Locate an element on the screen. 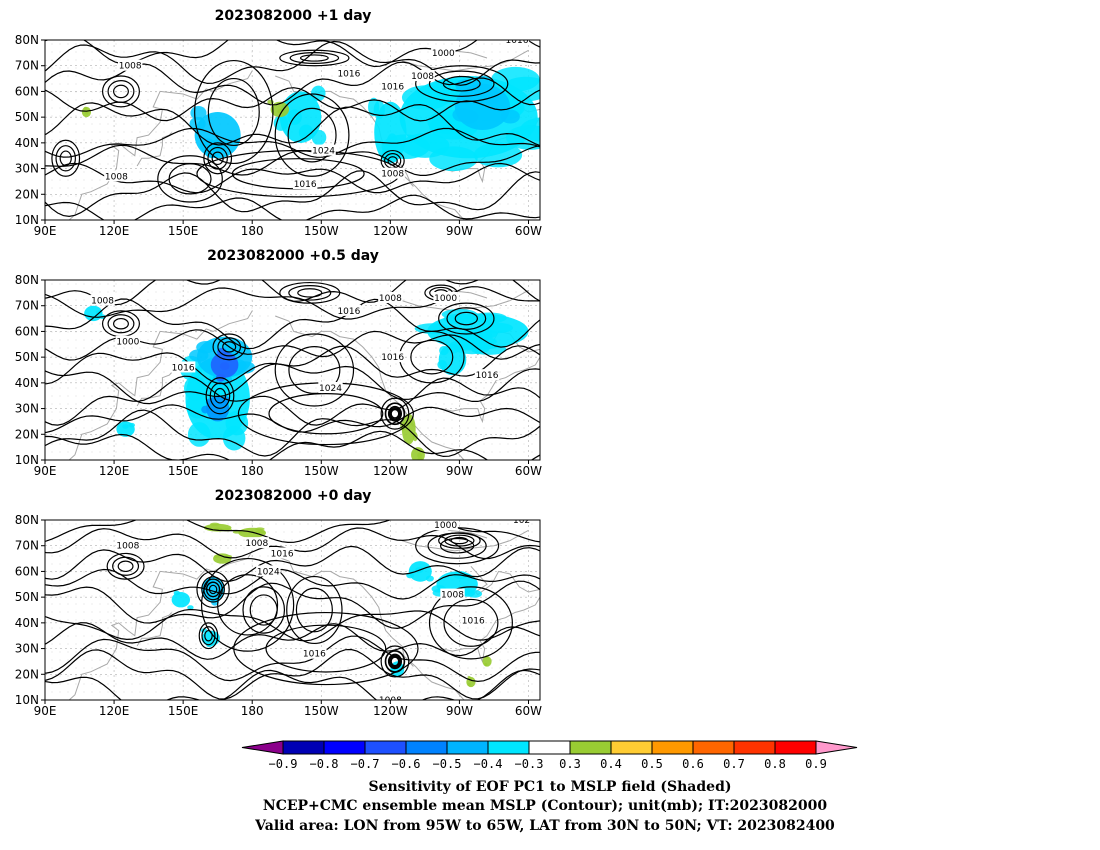  lat-tick-label: 40N is located at coordinates (27, 623).